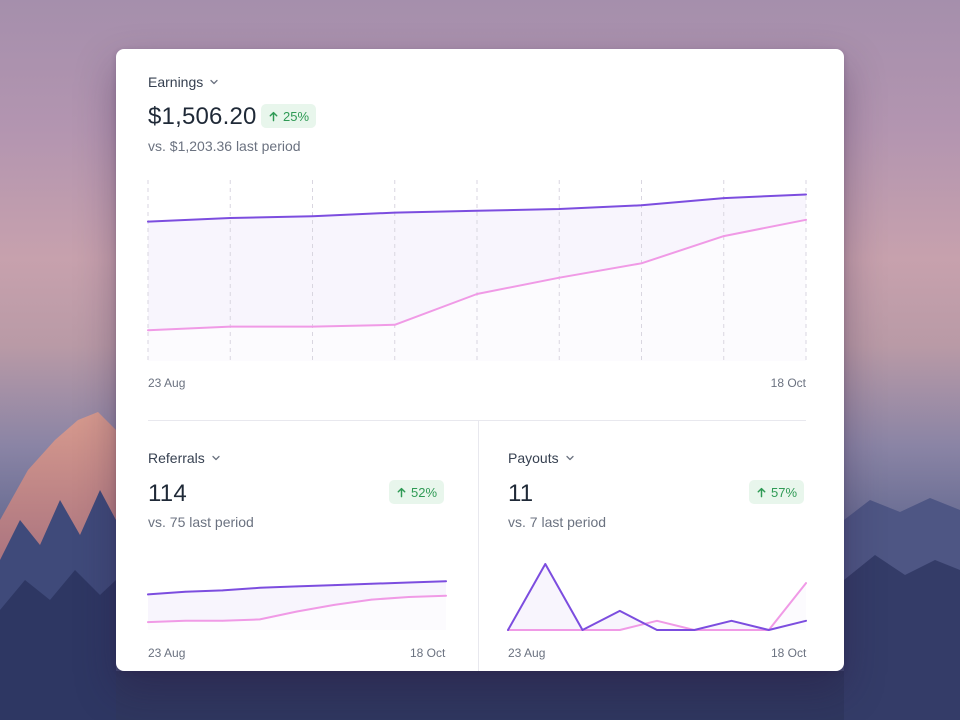 The image size is (960, 720). I want to click on payouts-dropdown: Payouts, so click(541, 458).